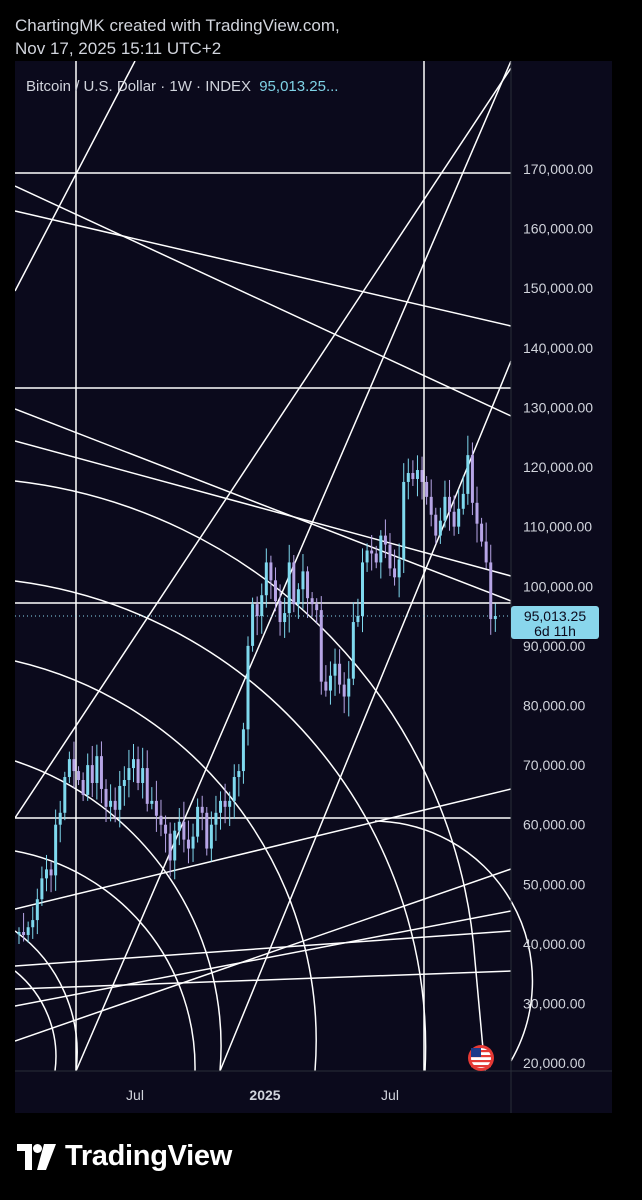 The image size is (642, 1200). Describe the element at coordinates (558, 169) in the screenshot. I see `y-tick-label-0: 170,000.00` at that location.